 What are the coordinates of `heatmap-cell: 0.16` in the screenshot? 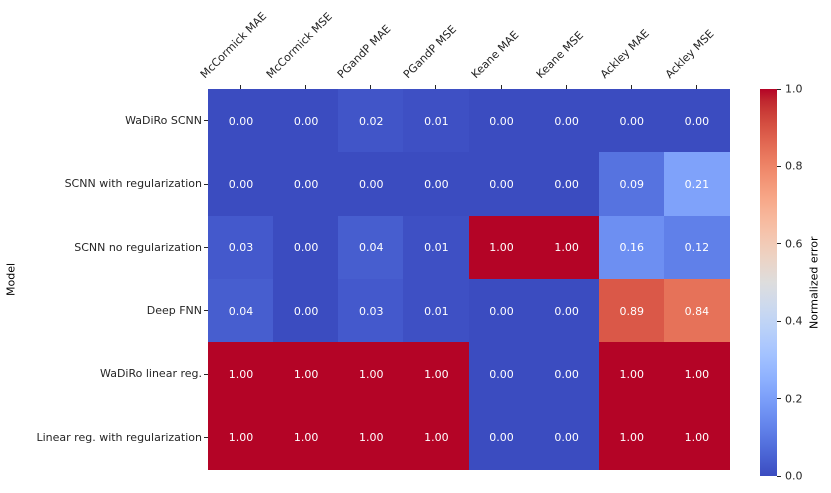 It's located at (631, 247).